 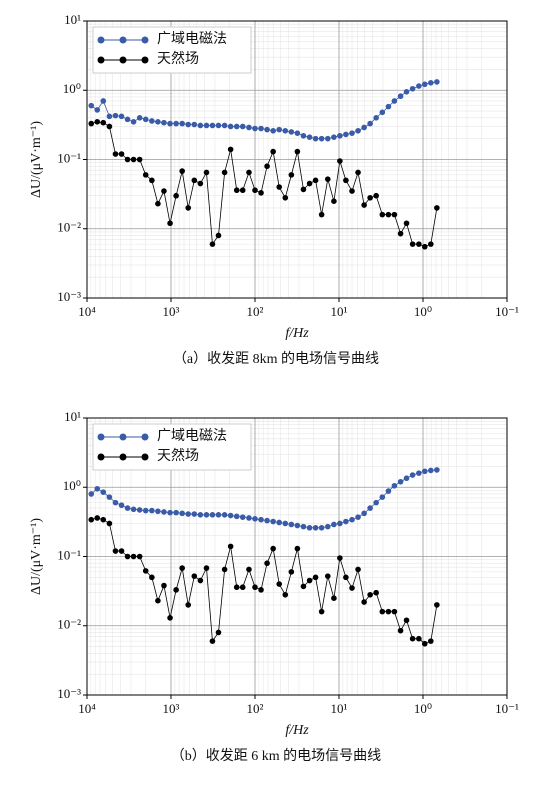 What do you see at coordinates (87, 311) in the screenshot?
I see `x-tick-label: 10⁴` at bounding box center [87, 311].